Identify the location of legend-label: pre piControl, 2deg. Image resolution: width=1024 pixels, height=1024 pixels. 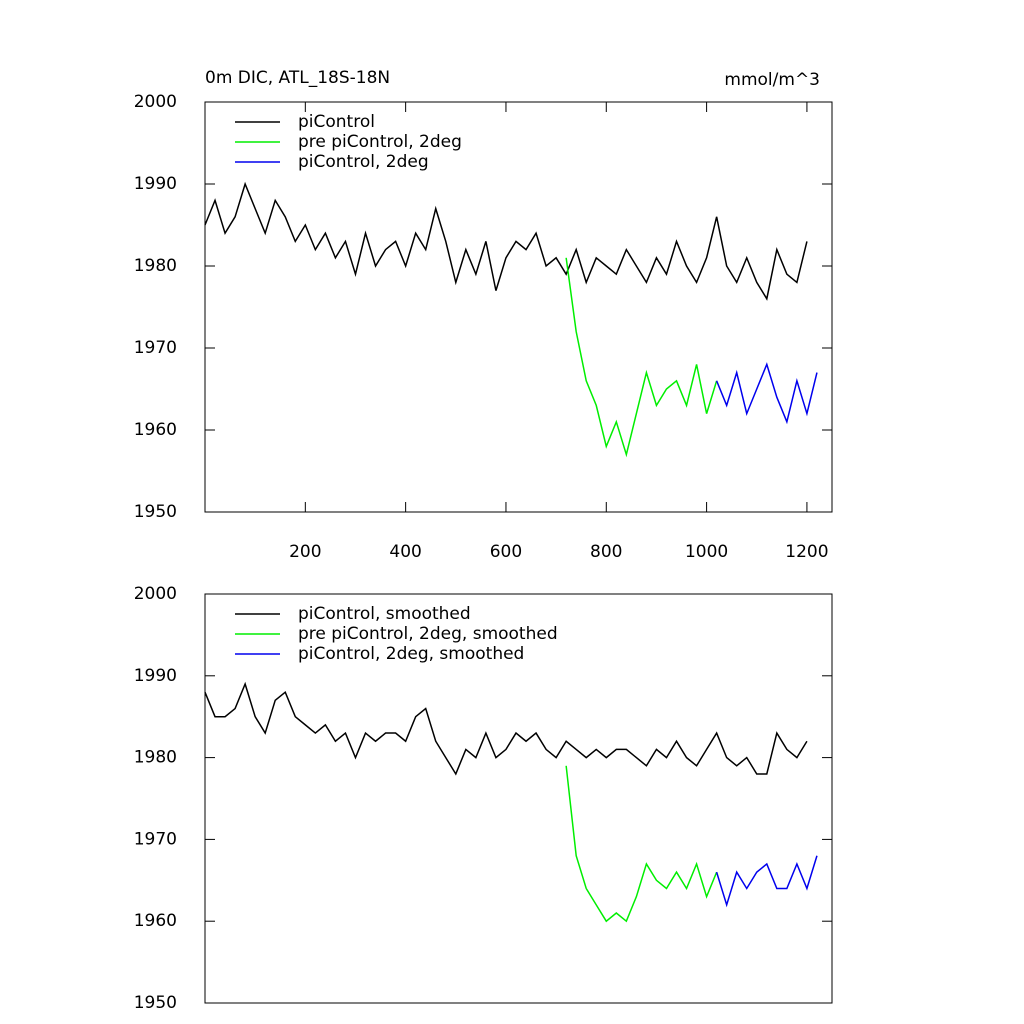
(380, 142).